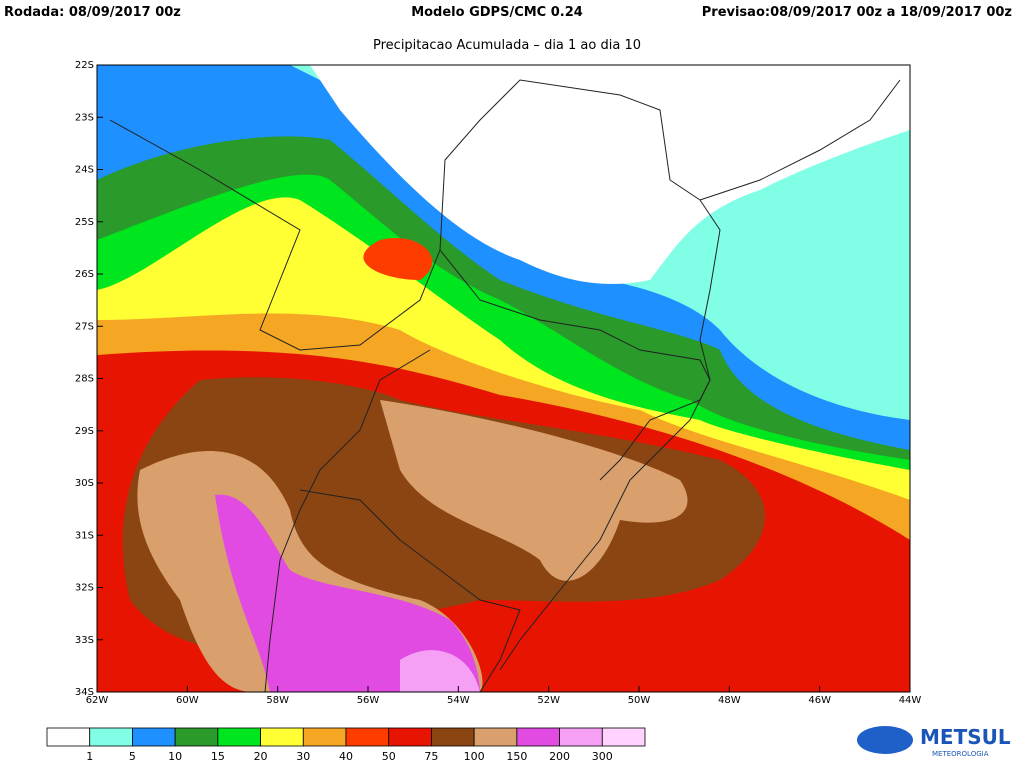 The height and width of the screenshot is (767, 1024). I want to click on forecast-label: Previsao:08/09/2017 00z a 18/09/2017 00z, so click(857, 12).